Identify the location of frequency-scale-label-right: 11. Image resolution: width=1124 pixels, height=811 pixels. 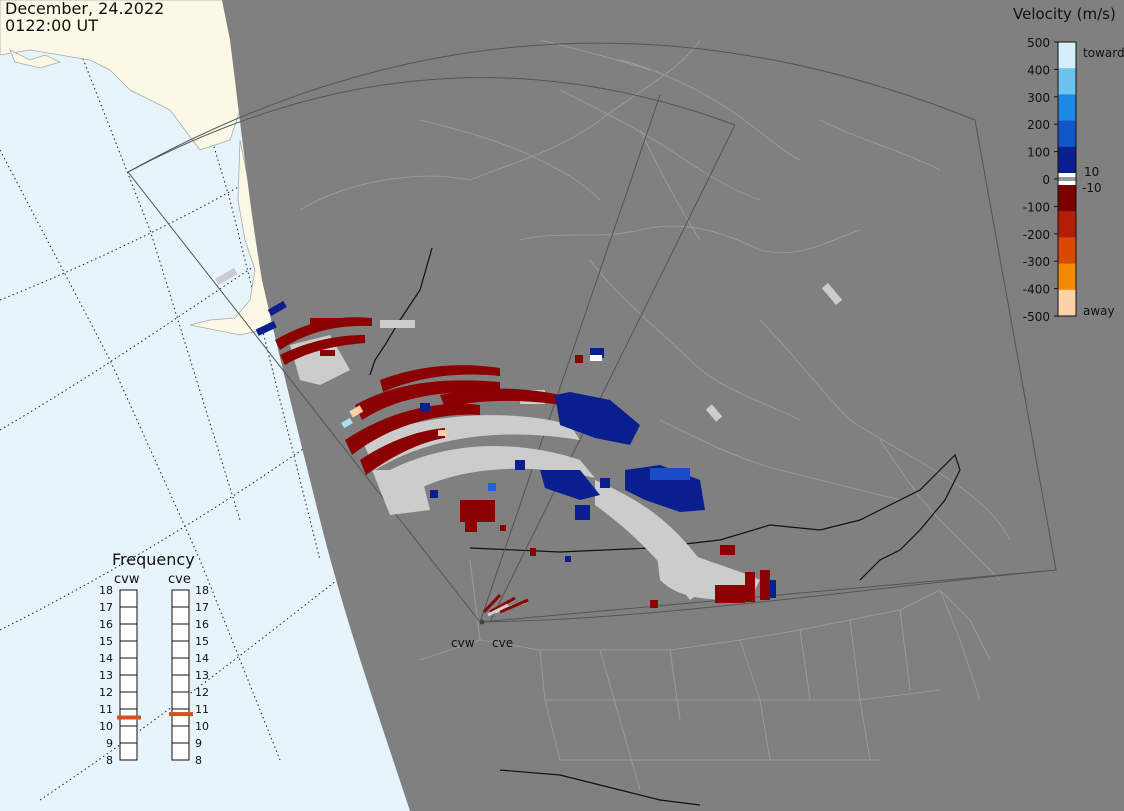
(202, 709).